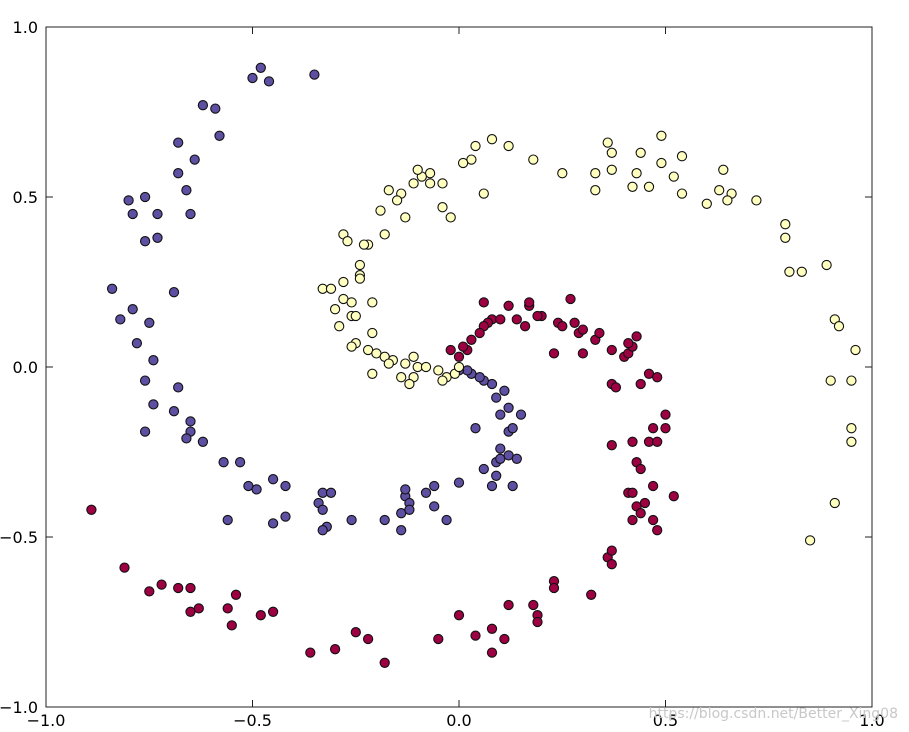 The width and height of the screenshot is (909, 732). What do you see at coordinates (46, 720) in the screenshot?
I see `x-tick-label: −1.0` at bounding box center [46, 720].